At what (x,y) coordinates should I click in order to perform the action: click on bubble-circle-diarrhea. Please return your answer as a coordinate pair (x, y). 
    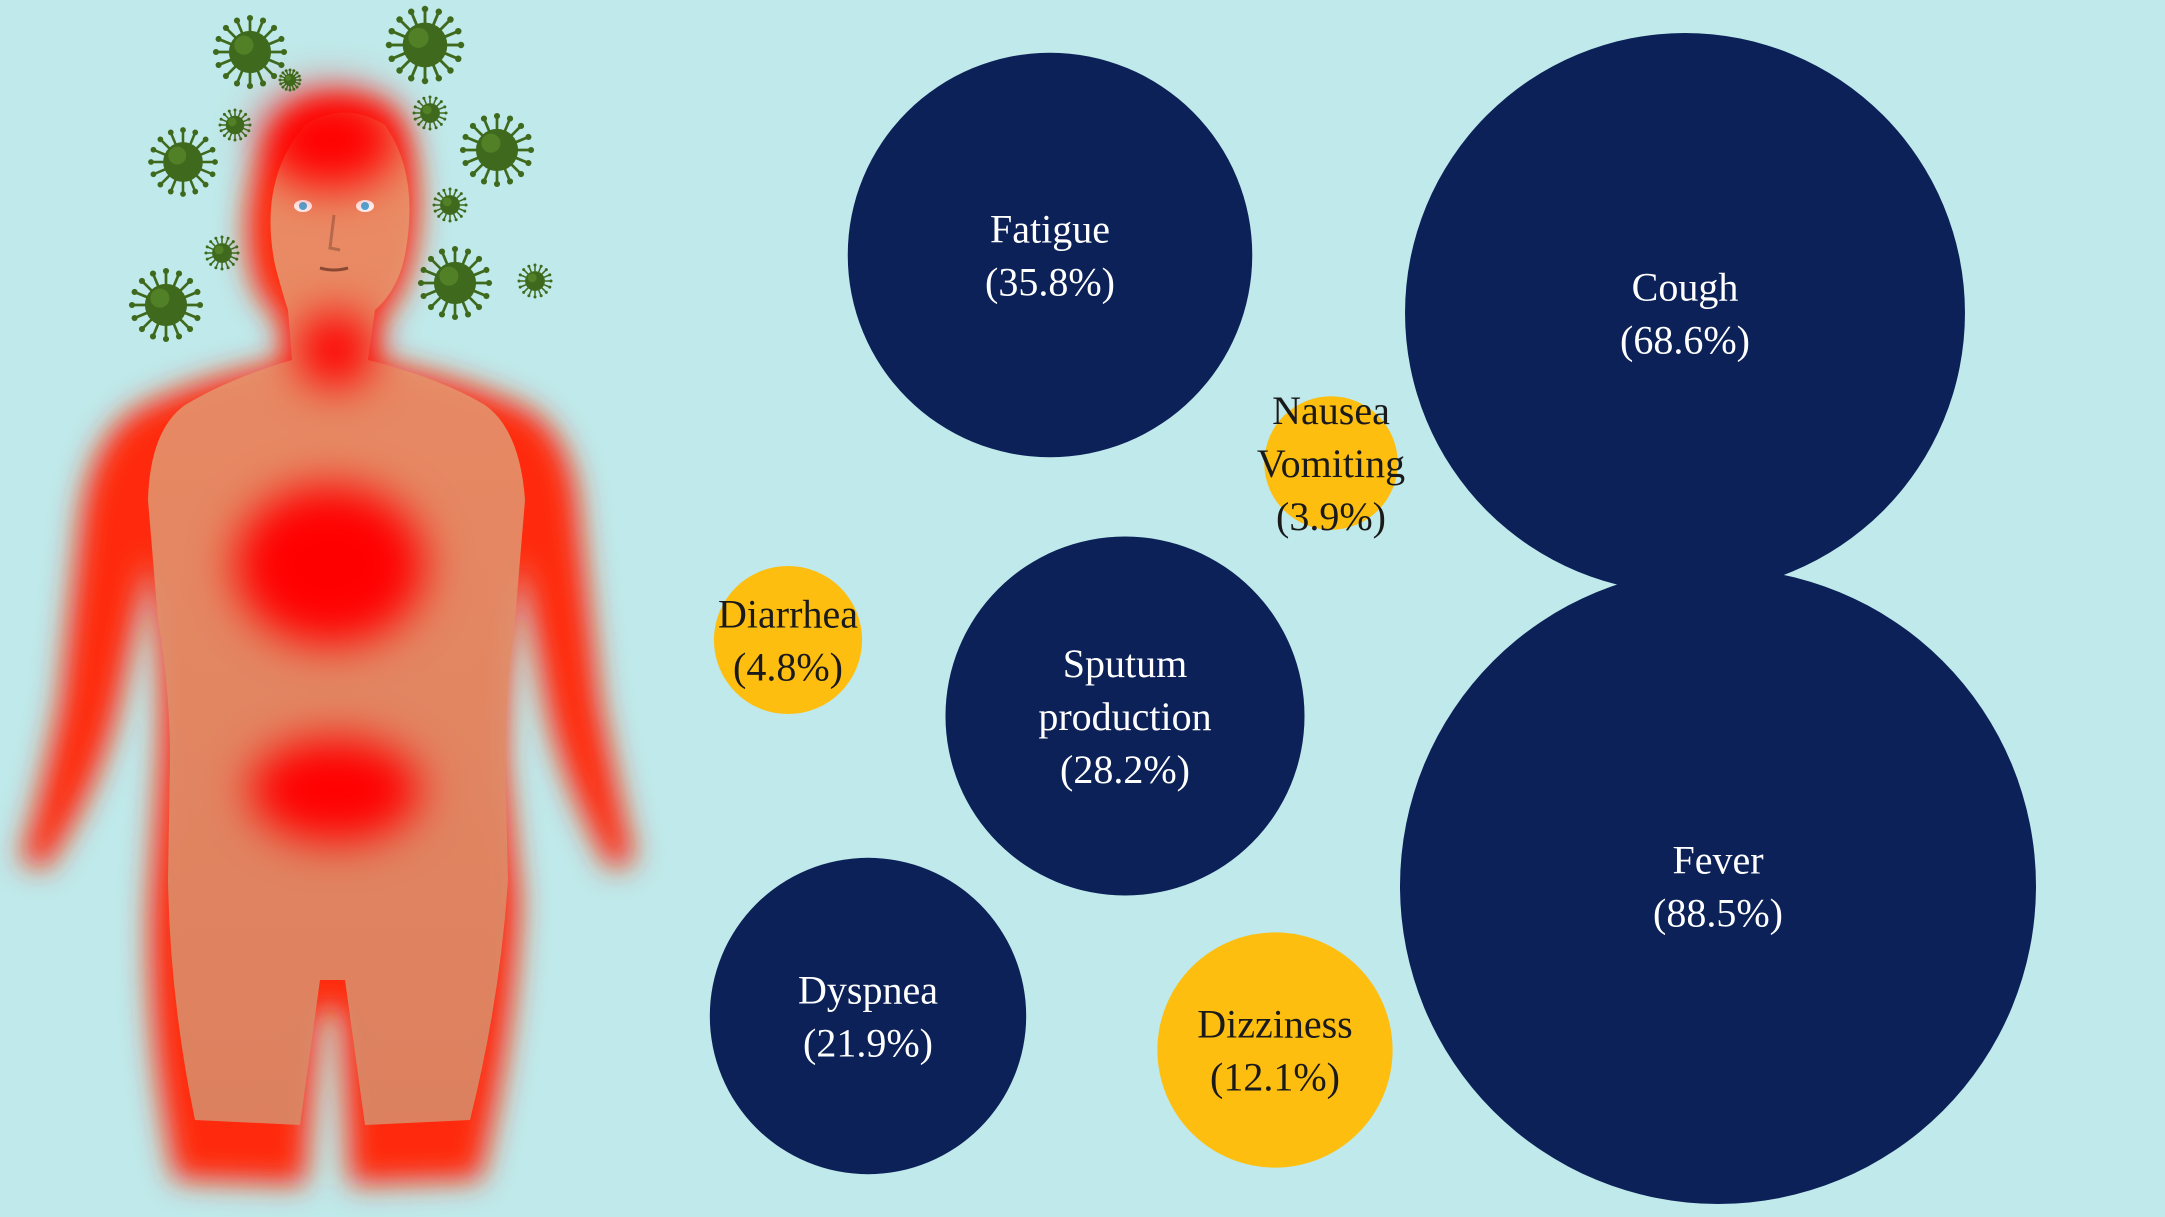
    Looking at the image, I should click on (788, 640).